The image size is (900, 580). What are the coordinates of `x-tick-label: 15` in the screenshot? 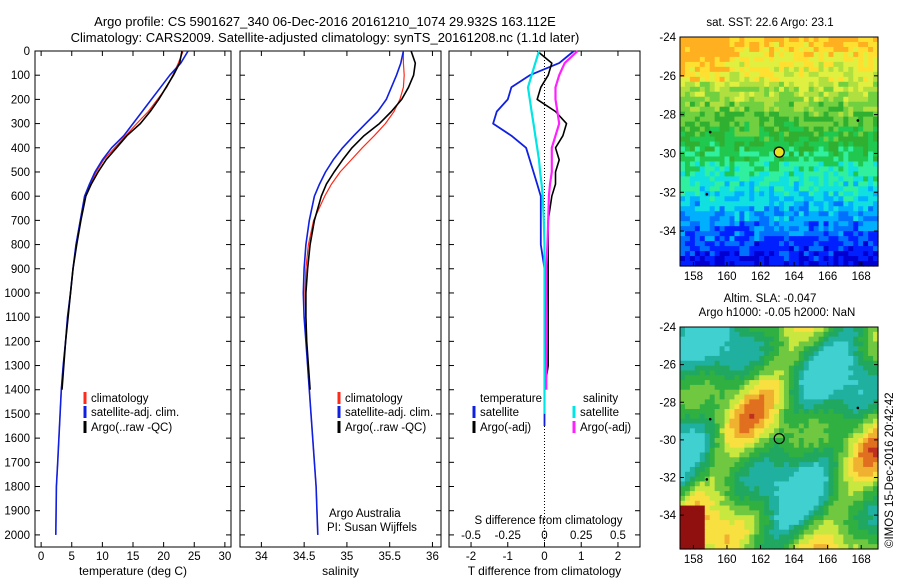 It's located at (133, 557).